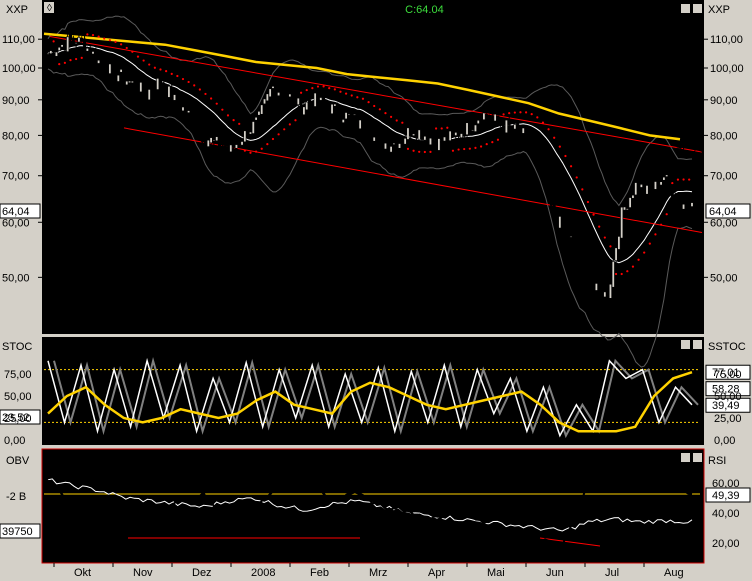 The image size is (752, 581). What do you see at coordinates (143, 573) in the screenshot?
I see `x-tick-label: Nov` at bounding box center [143, 573].